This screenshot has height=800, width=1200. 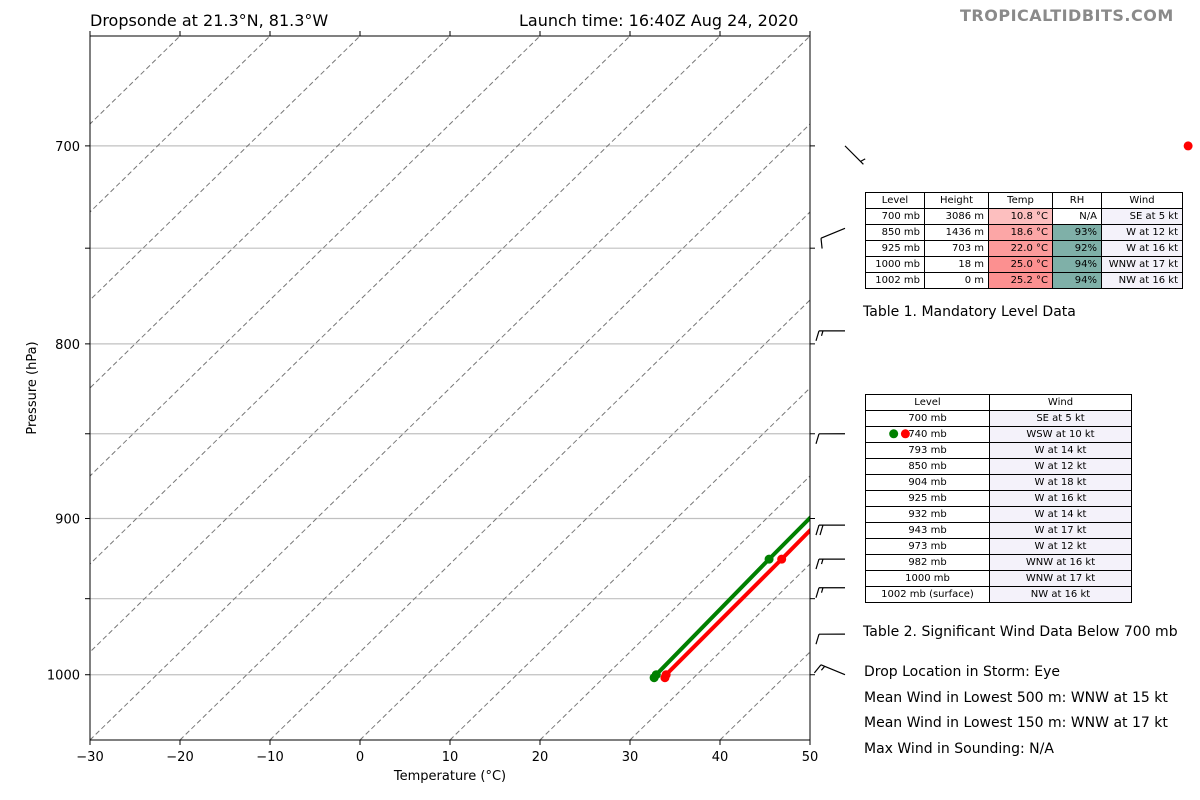 I want to click on table2-row: 1000 mb WNW at 17 kt, so click(x=998, y=578).